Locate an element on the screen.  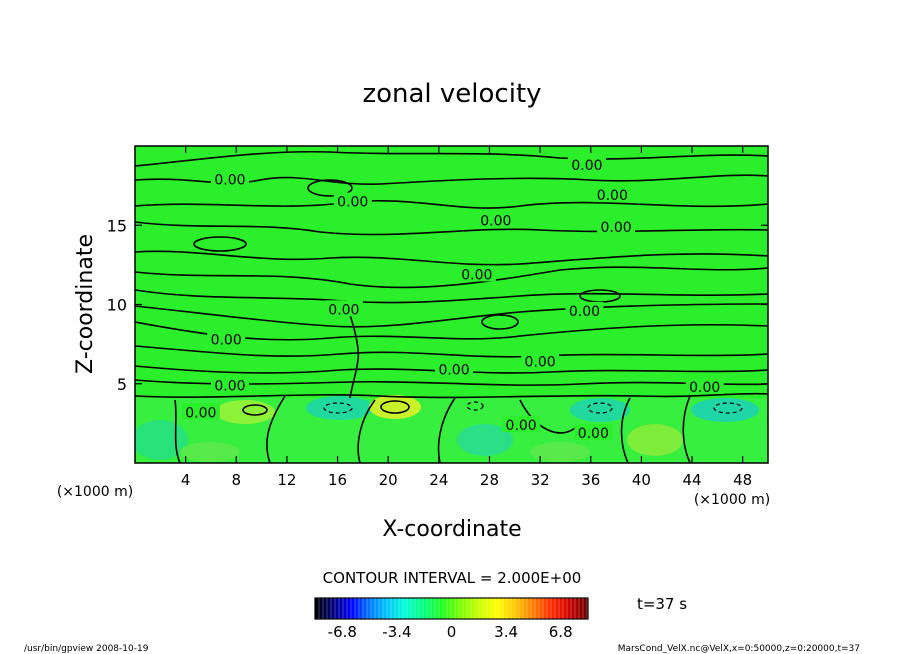
x-tick-label: 12 is located at coordinates (286, 480).